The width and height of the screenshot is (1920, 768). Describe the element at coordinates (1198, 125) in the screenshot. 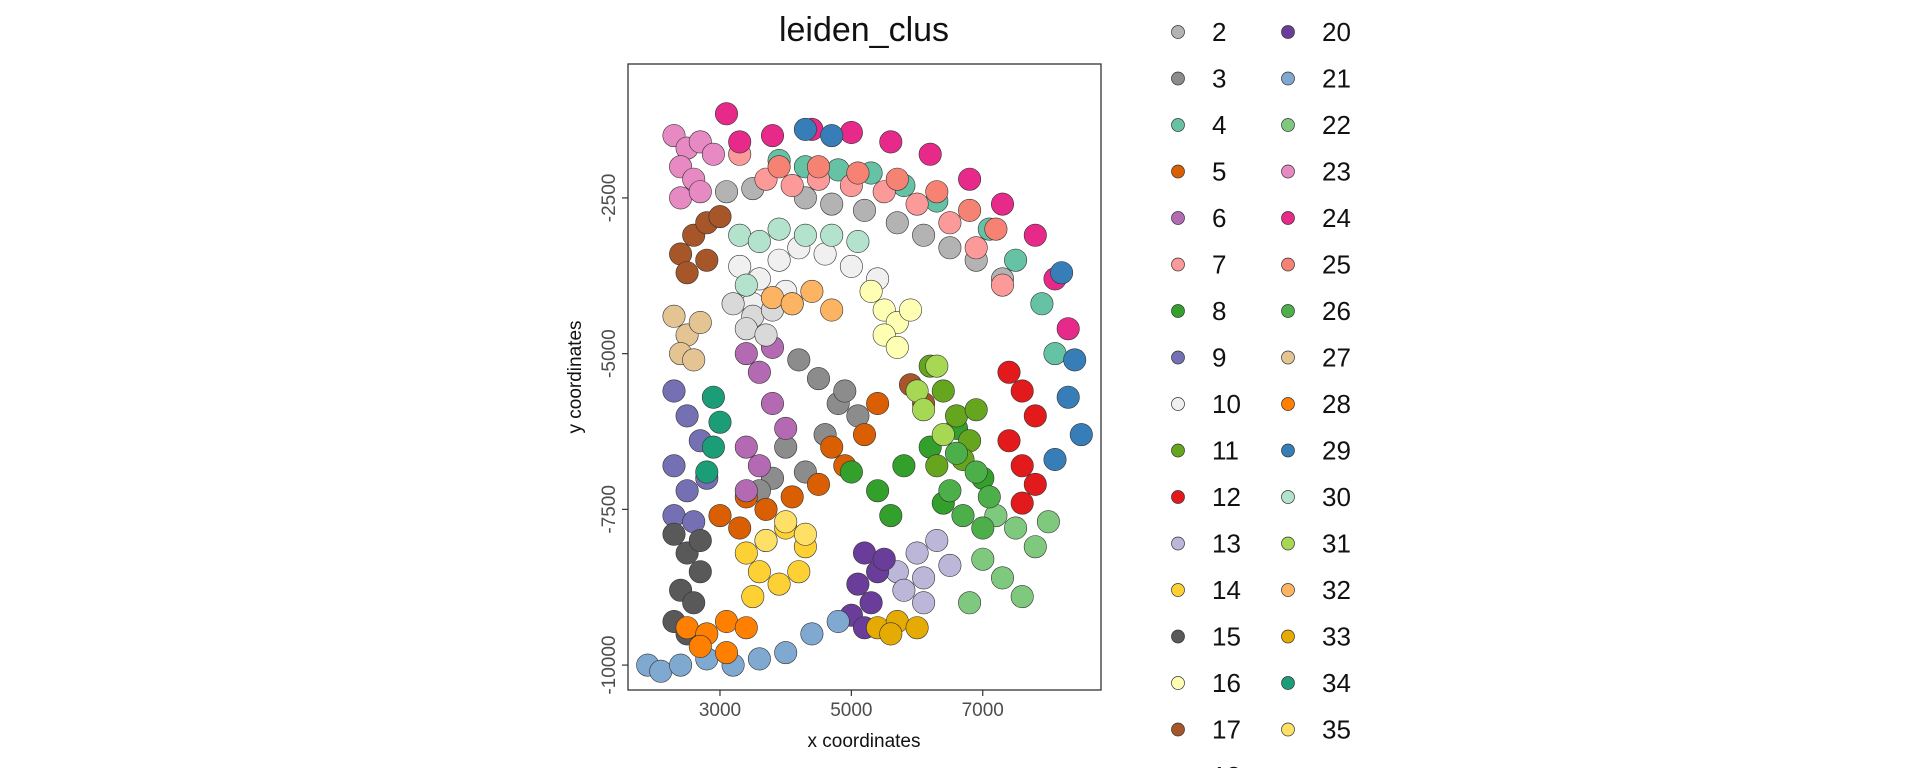

I see `legend-item: 4` at that location.